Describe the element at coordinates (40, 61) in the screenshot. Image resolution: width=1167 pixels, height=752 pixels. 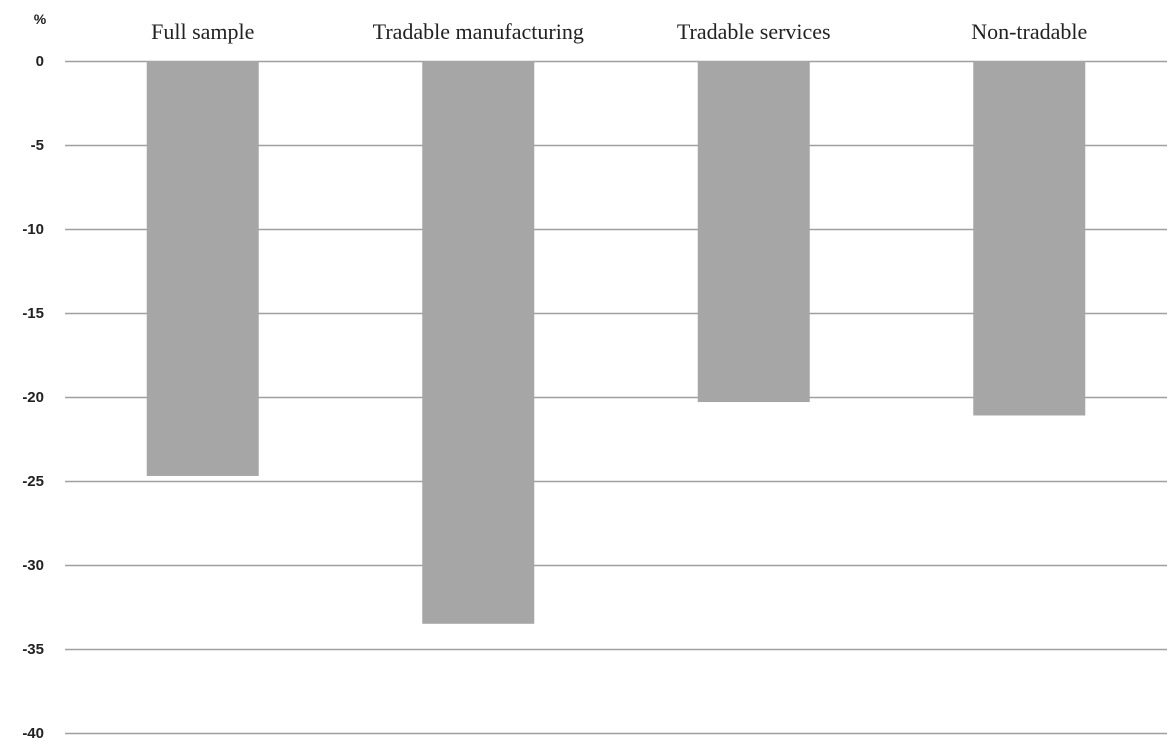
I see `y-tick-label: 0` at that location.